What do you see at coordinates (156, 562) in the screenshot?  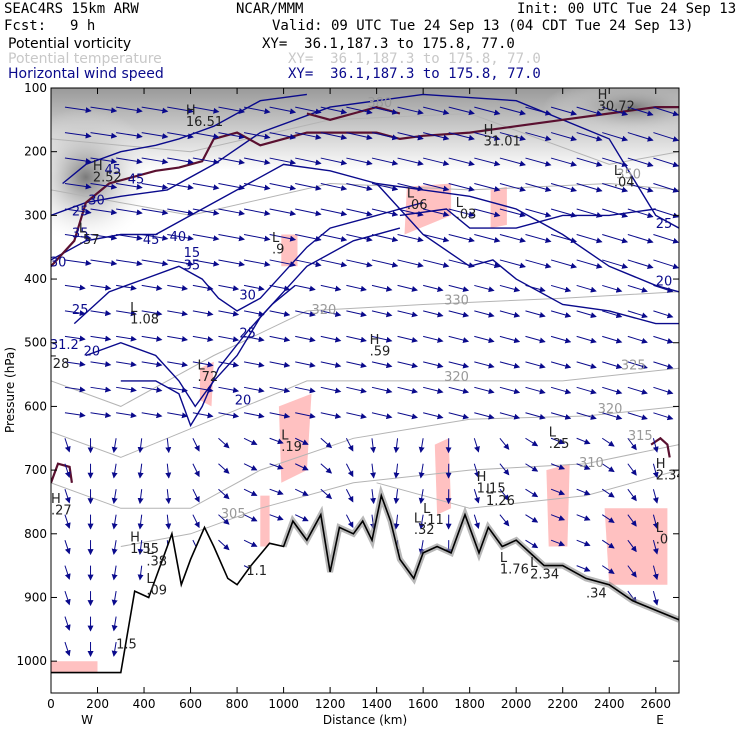 I see `extremum-value: .38` at bounding box center [156, 562].